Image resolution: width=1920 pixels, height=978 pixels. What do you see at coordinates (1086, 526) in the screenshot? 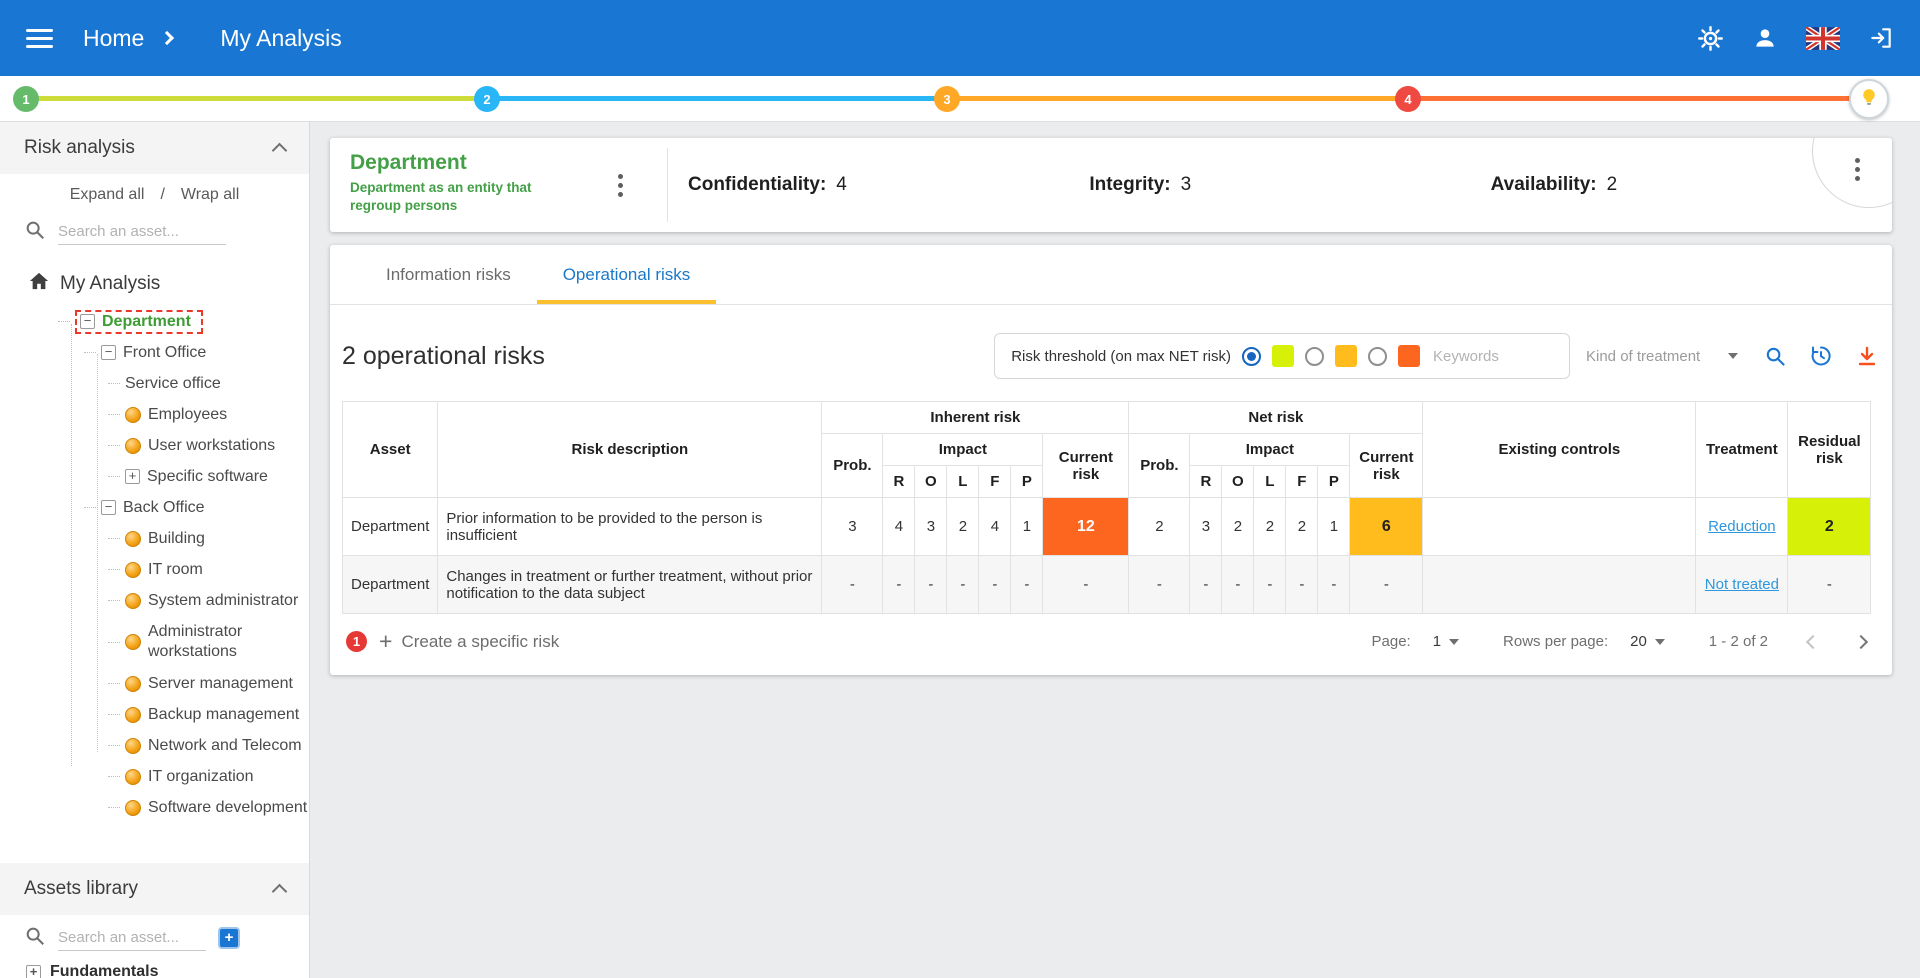
I see `cell-inherent-current-risk: 12` at bounding box center [1086, 526].